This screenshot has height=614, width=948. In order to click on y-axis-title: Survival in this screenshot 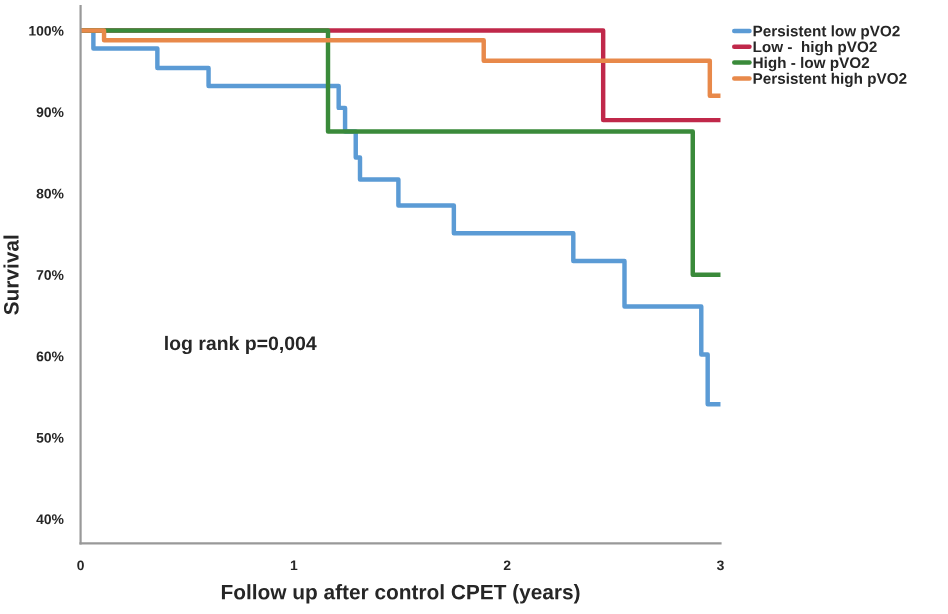, I will do `click(11, 275)`.